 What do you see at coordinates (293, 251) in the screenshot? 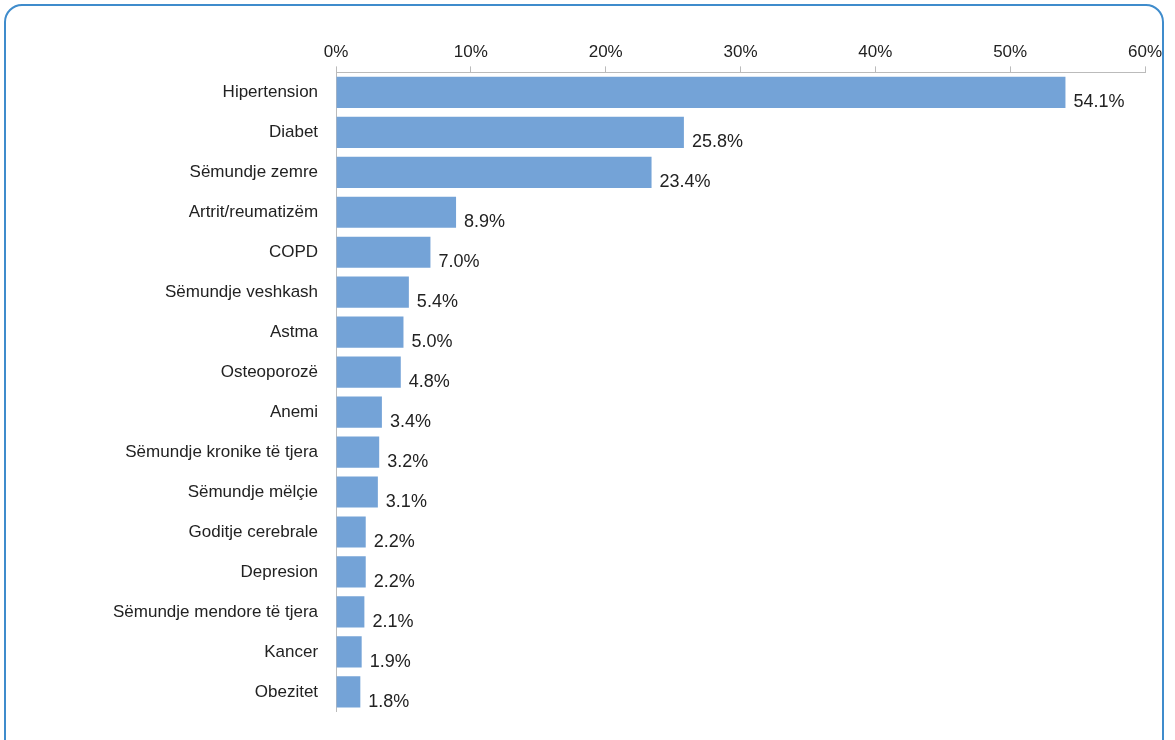
I see `y-tick-label: COPD` at bounding box center [293, 251].